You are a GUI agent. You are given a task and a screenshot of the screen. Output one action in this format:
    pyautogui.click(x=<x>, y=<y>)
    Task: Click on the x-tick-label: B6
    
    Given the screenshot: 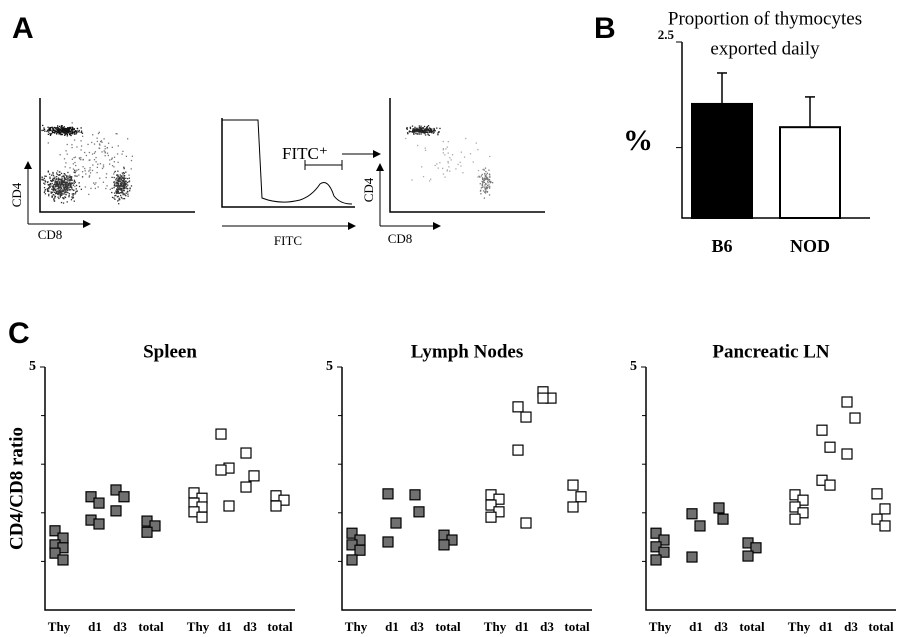 What is the action you would take?
    pyautogui.click(x=721, y=246)
    